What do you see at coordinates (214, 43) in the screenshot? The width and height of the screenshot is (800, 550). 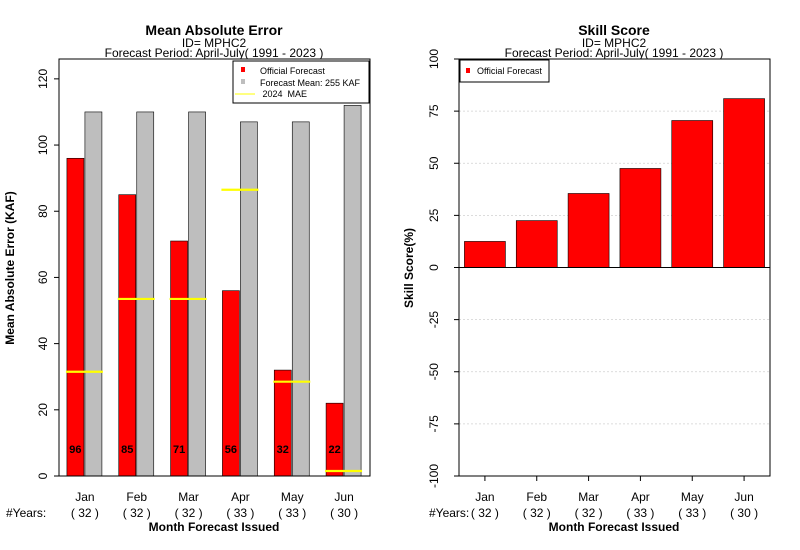 I see `mae-chart-id: ID= MPHC2` at bounding box center [214, 43].